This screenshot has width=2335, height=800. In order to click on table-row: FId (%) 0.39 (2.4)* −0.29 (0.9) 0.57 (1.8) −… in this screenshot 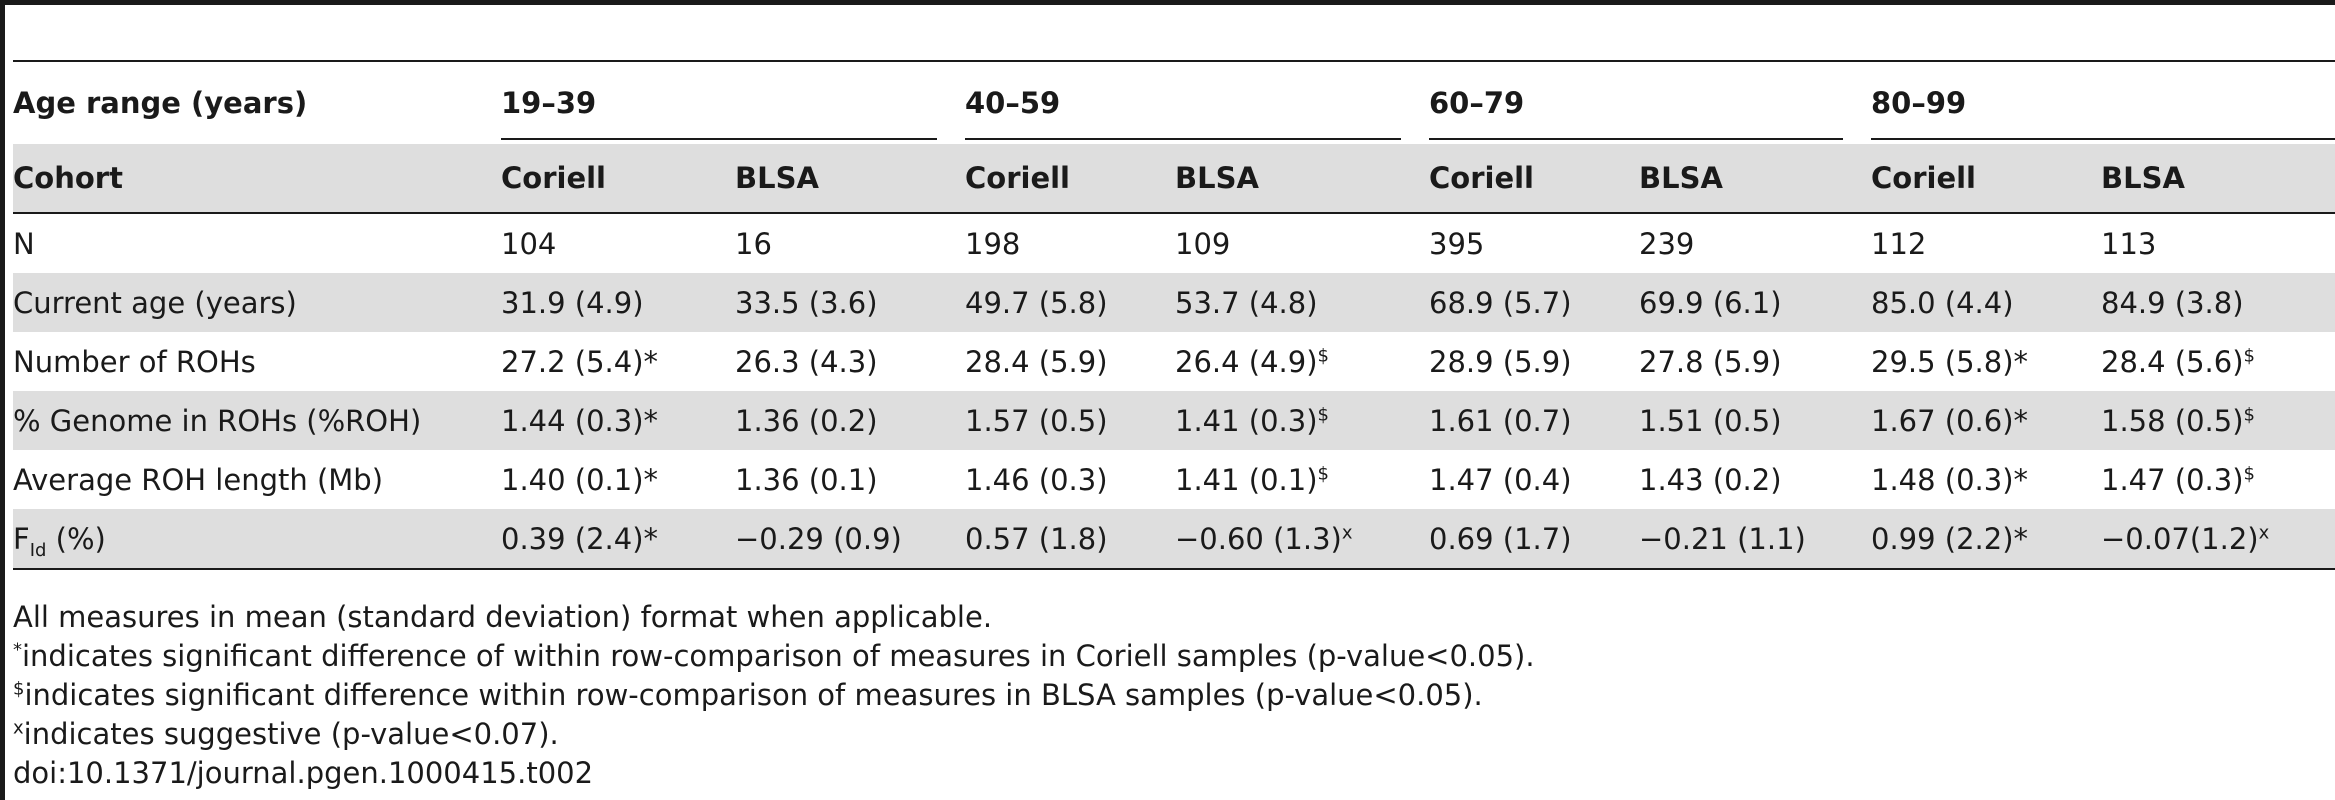, I will do `click(1174, 539)`.